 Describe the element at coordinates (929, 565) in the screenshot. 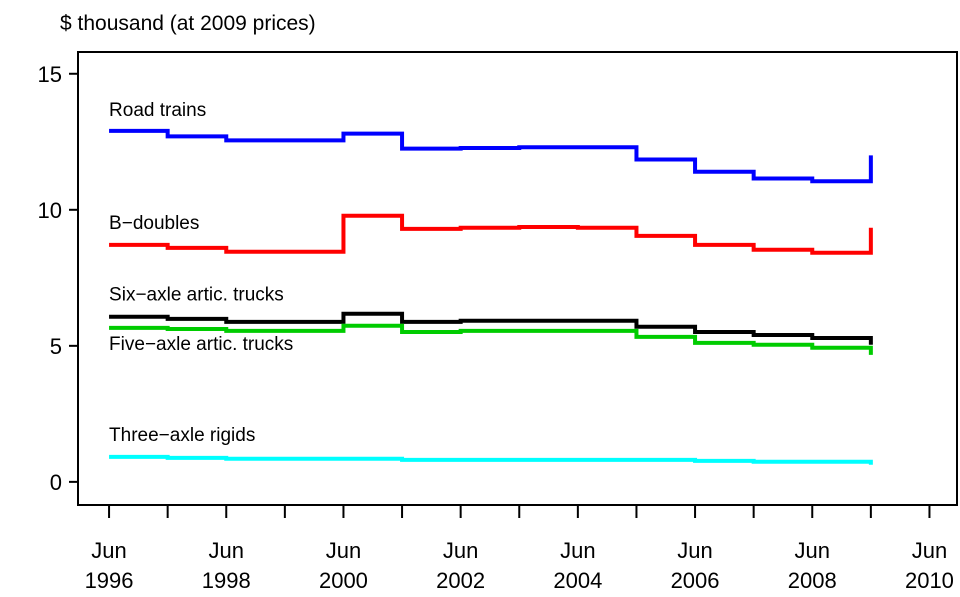

I see `x-tick-label: Jun 2010` at that location.